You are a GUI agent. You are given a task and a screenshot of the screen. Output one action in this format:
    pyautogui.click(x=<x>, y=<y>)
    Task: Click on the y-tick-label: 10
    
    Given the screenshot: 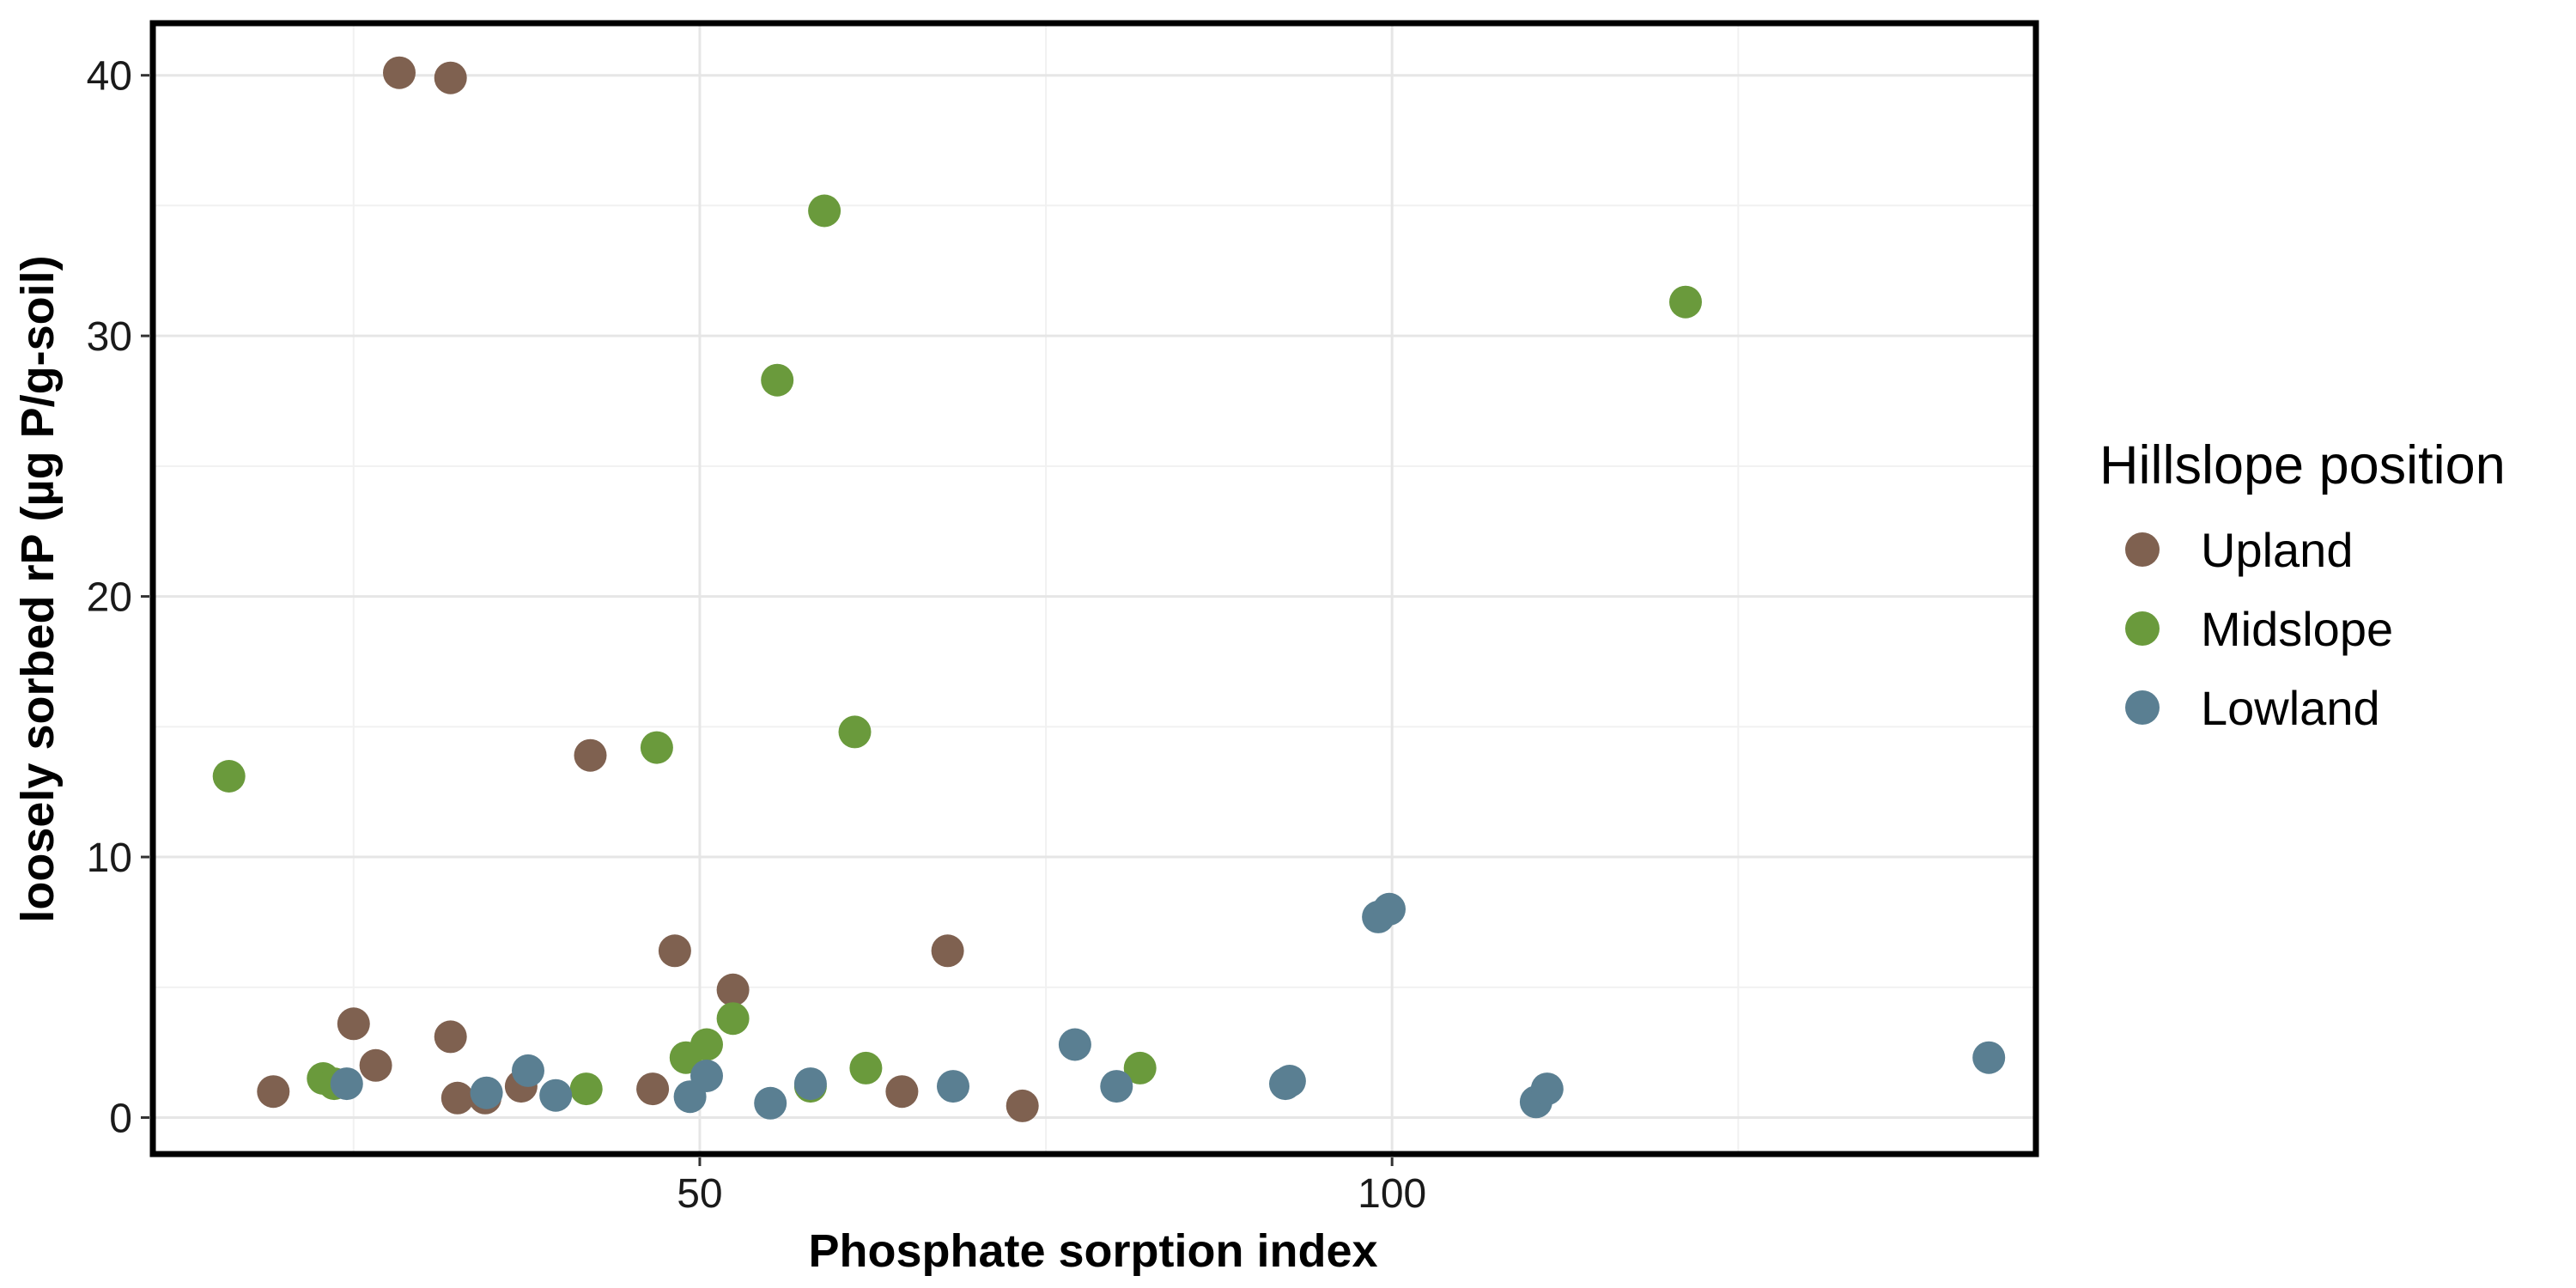 What is the action you would take?
    pyautogui.click(x=109, y=858)
    